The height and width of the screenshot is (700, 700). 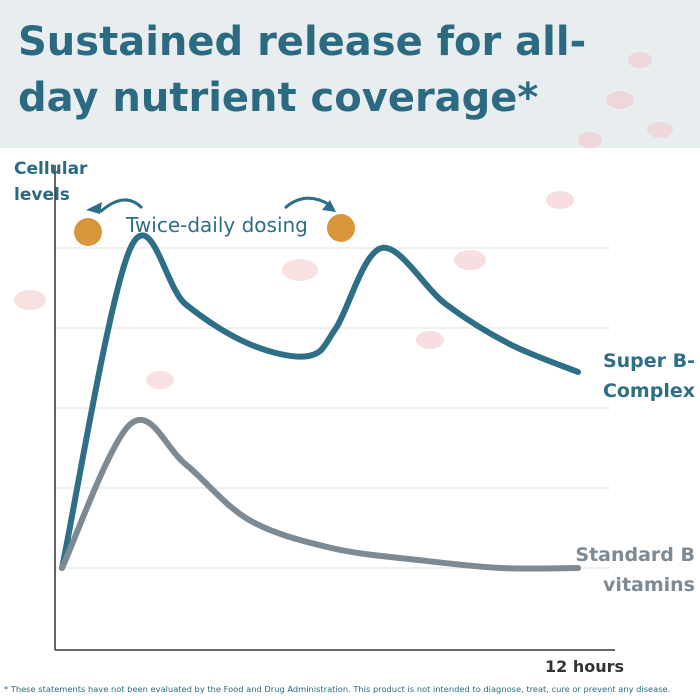 I want to click on annotation: Twice-daily dosing, so click(x=216, y=225).